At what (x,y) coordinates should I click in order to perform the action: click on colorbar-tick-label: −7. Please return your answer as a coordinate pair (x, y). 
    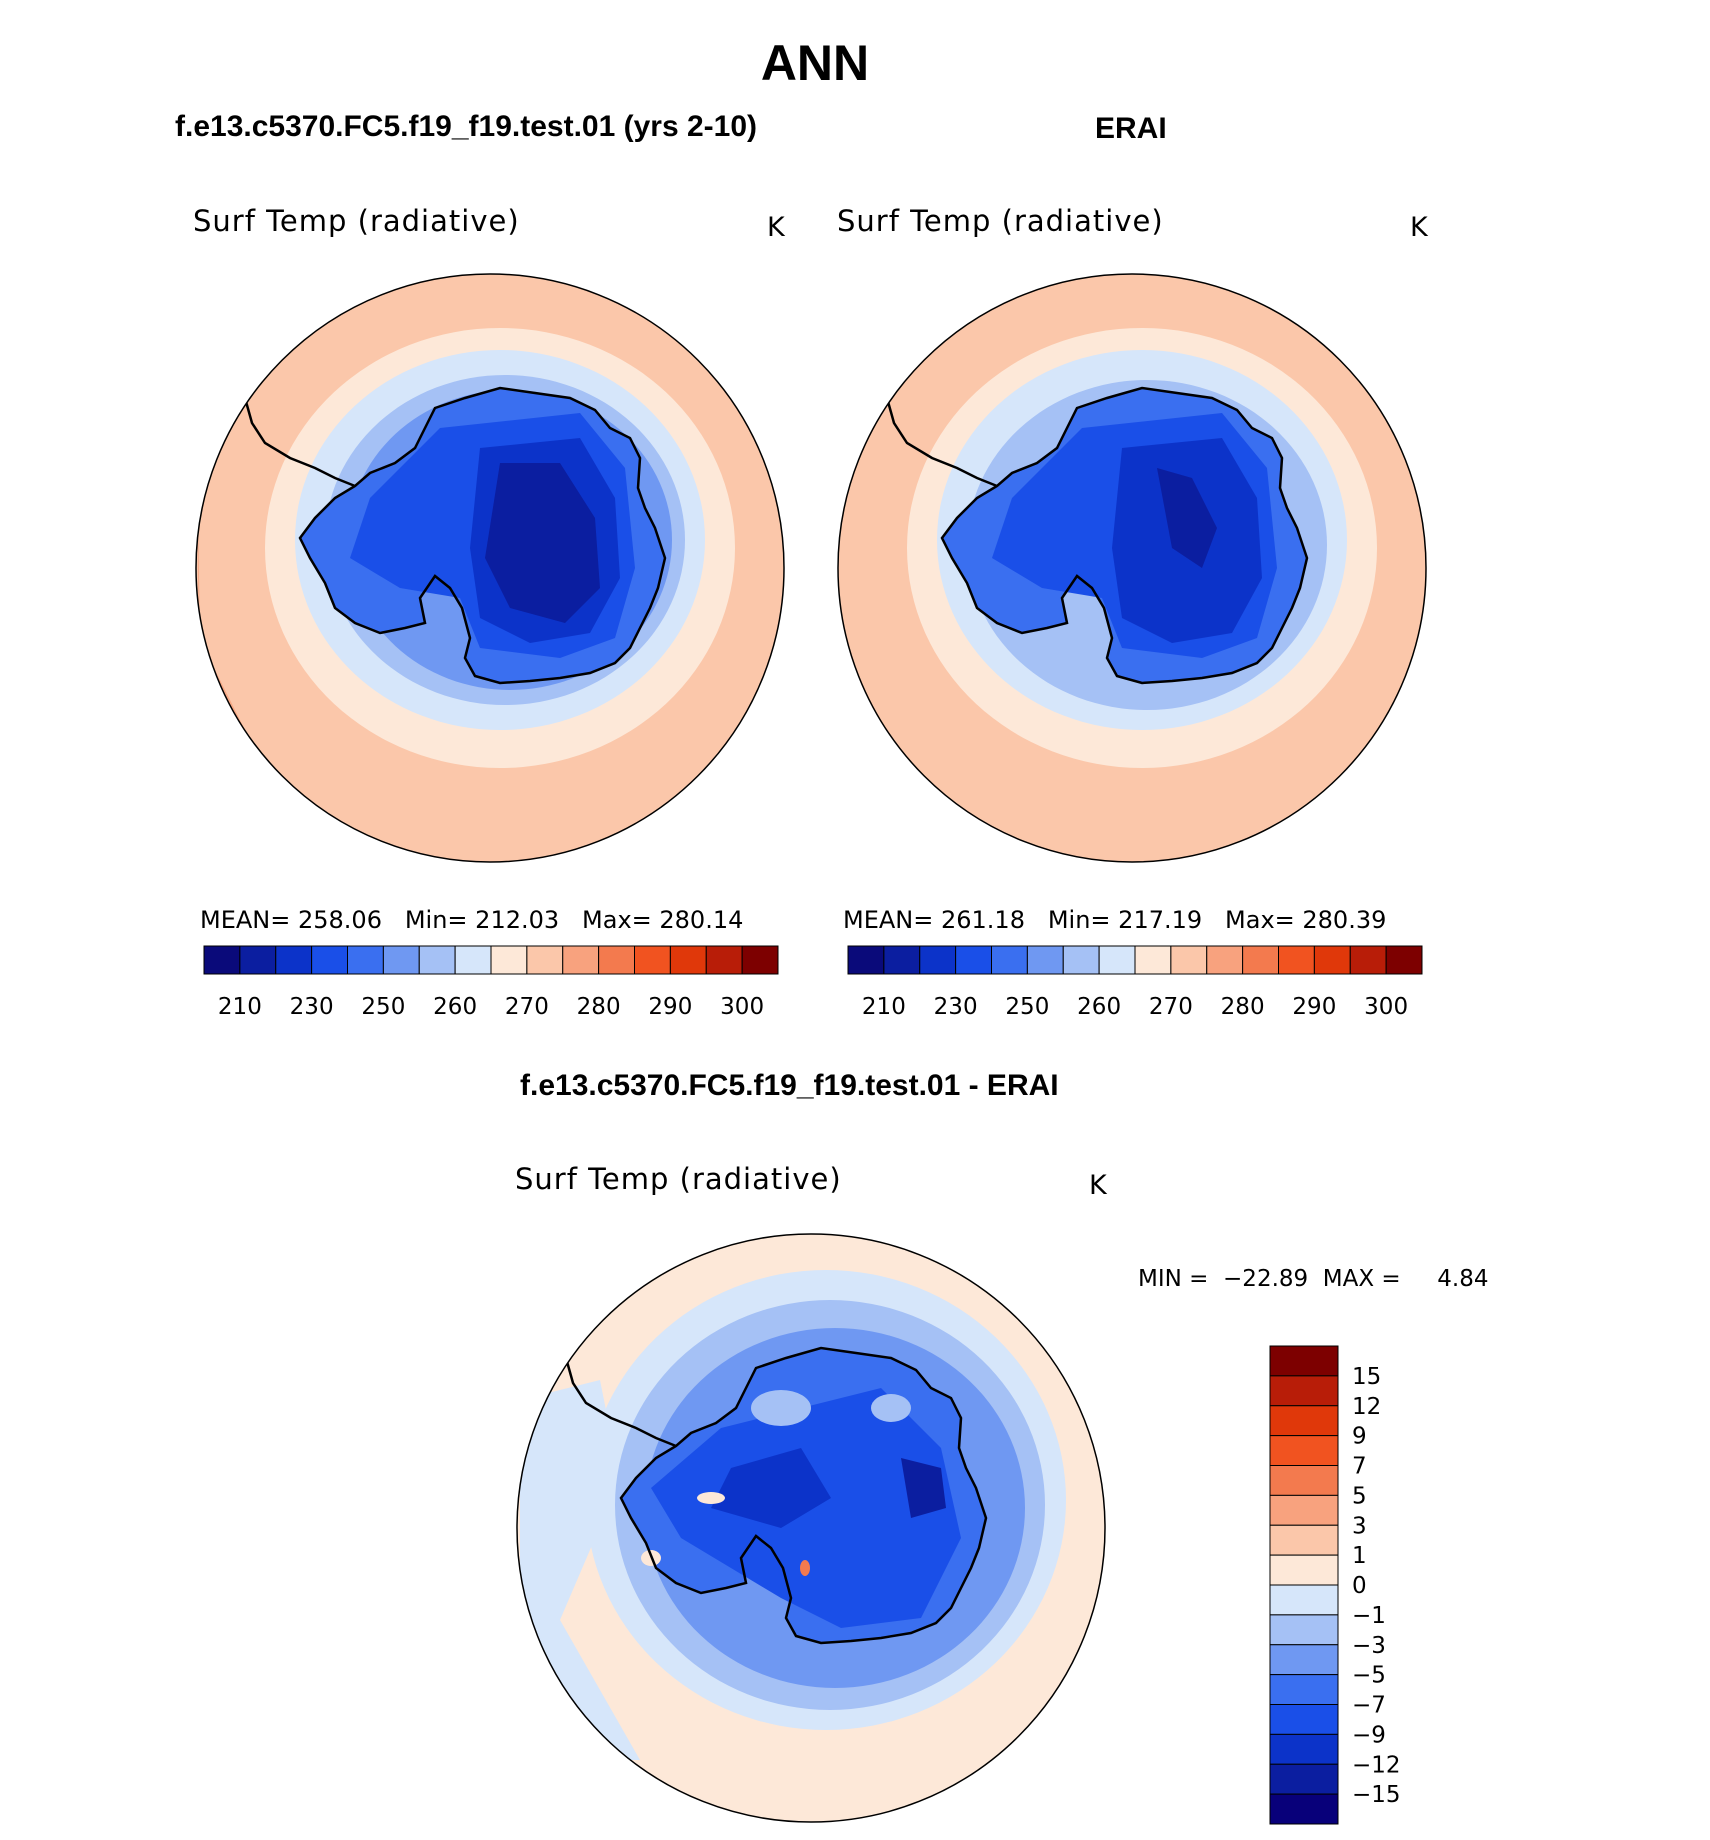
    Looking at the image, I should click on (1369, 1706).